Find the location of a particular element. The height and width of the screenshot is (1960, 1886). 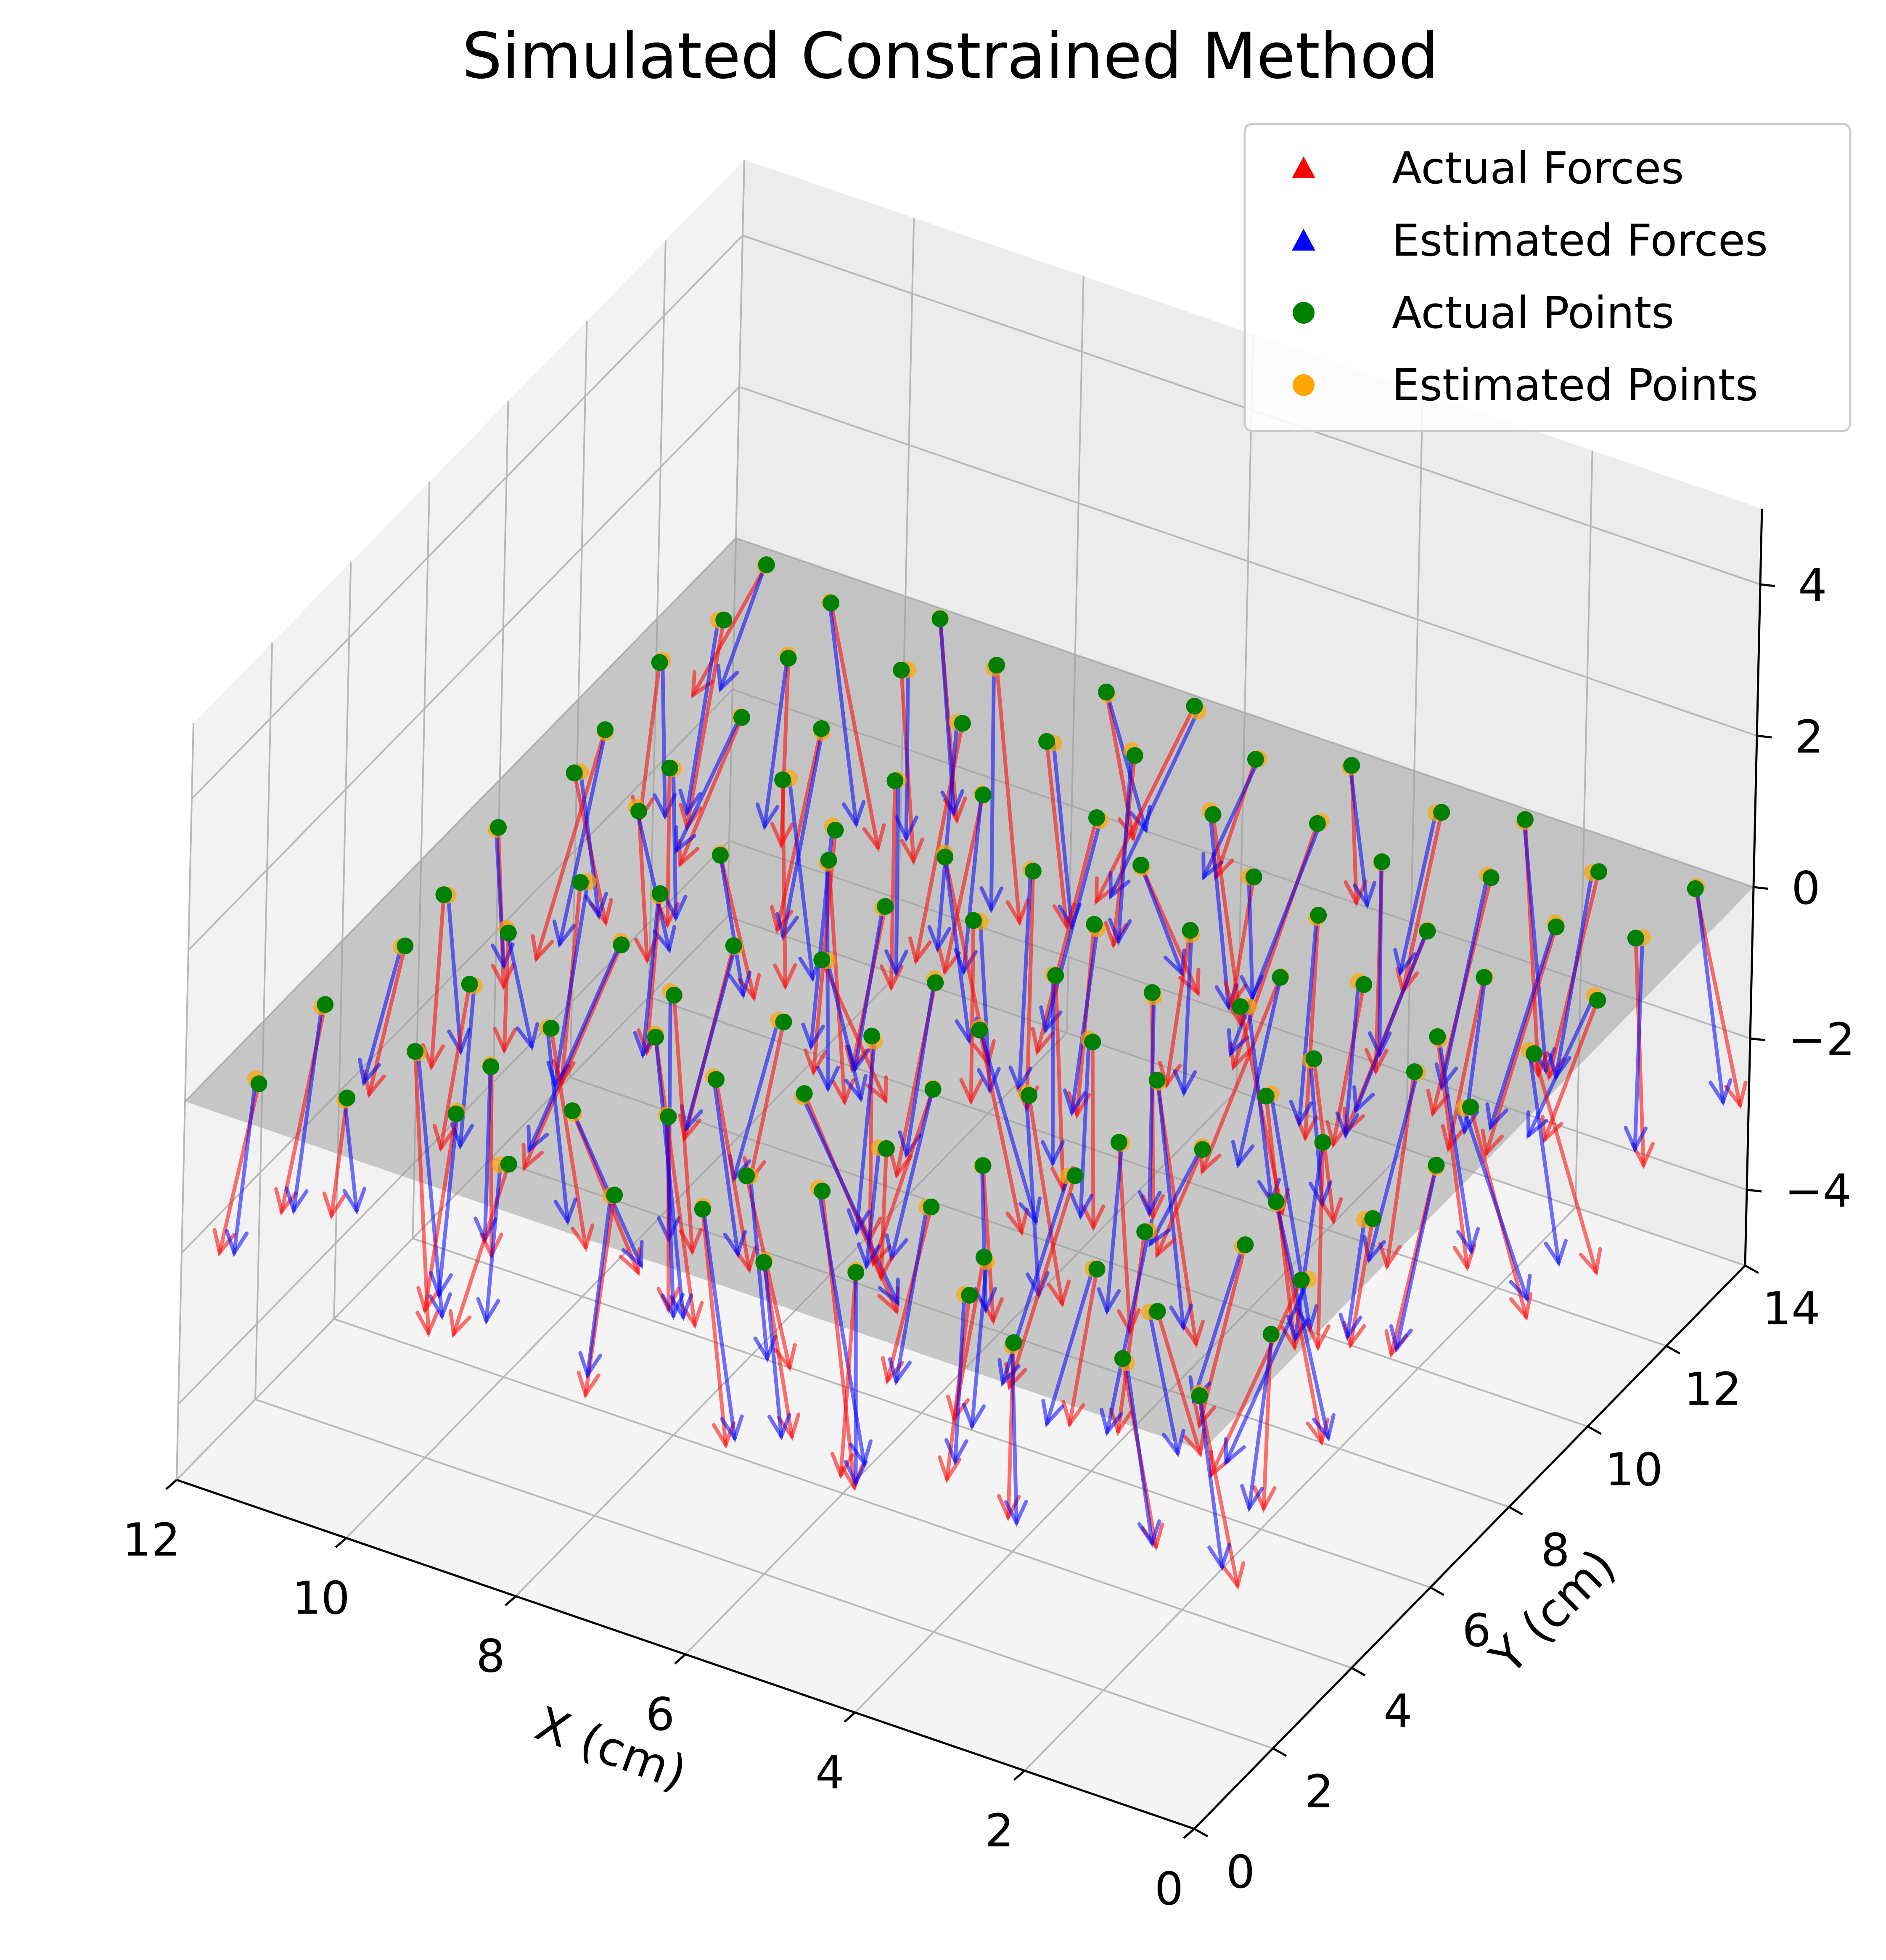

x-tick-label: 4 is located at coordinates (829, 1772).